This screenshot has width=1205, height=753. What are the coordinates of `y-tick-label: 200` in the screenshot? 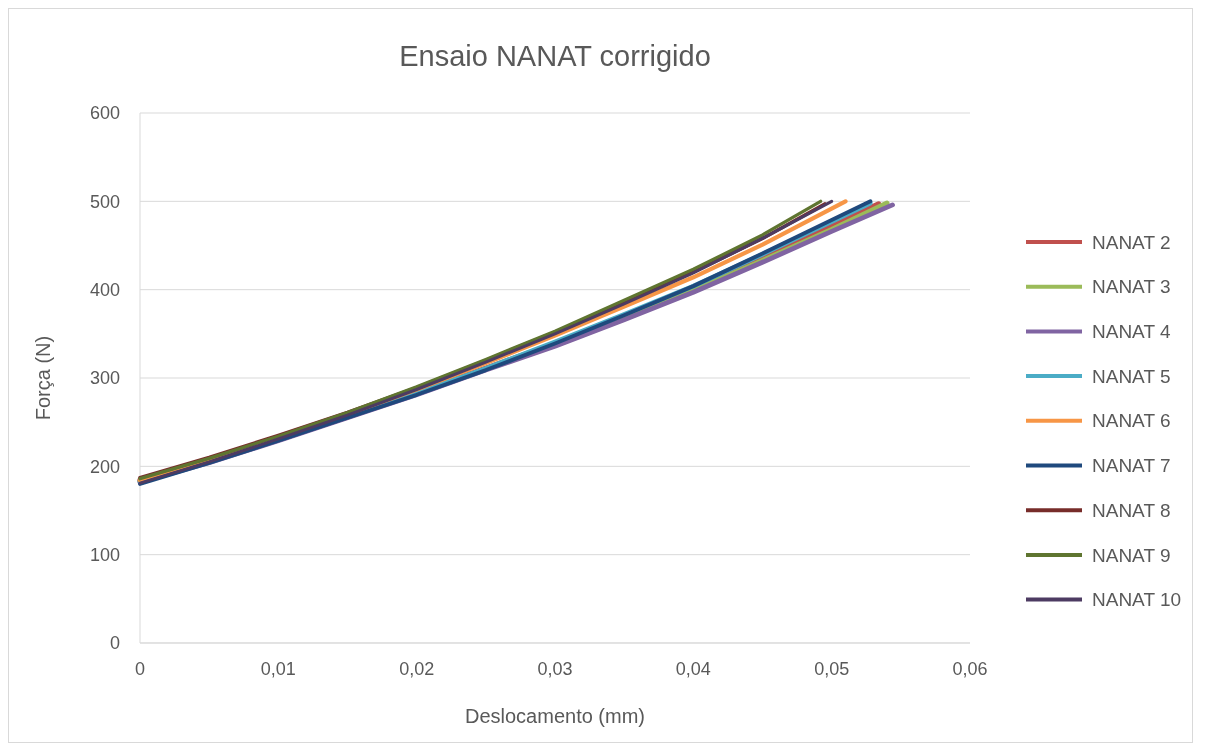 It's located at (104, 466).